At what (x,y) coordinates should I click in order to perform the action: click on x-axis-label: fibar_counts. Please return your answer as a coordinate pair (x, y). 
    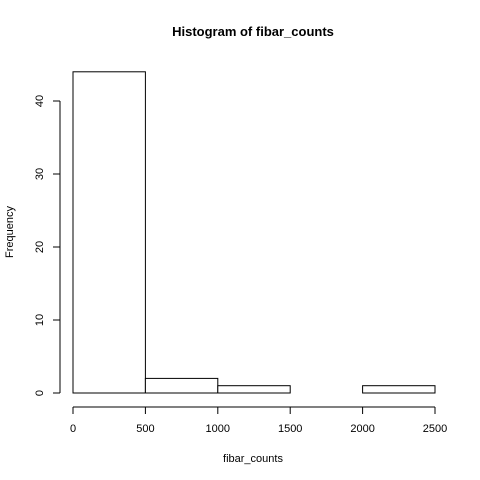
    Looking at the image, I should click on (253, 459).